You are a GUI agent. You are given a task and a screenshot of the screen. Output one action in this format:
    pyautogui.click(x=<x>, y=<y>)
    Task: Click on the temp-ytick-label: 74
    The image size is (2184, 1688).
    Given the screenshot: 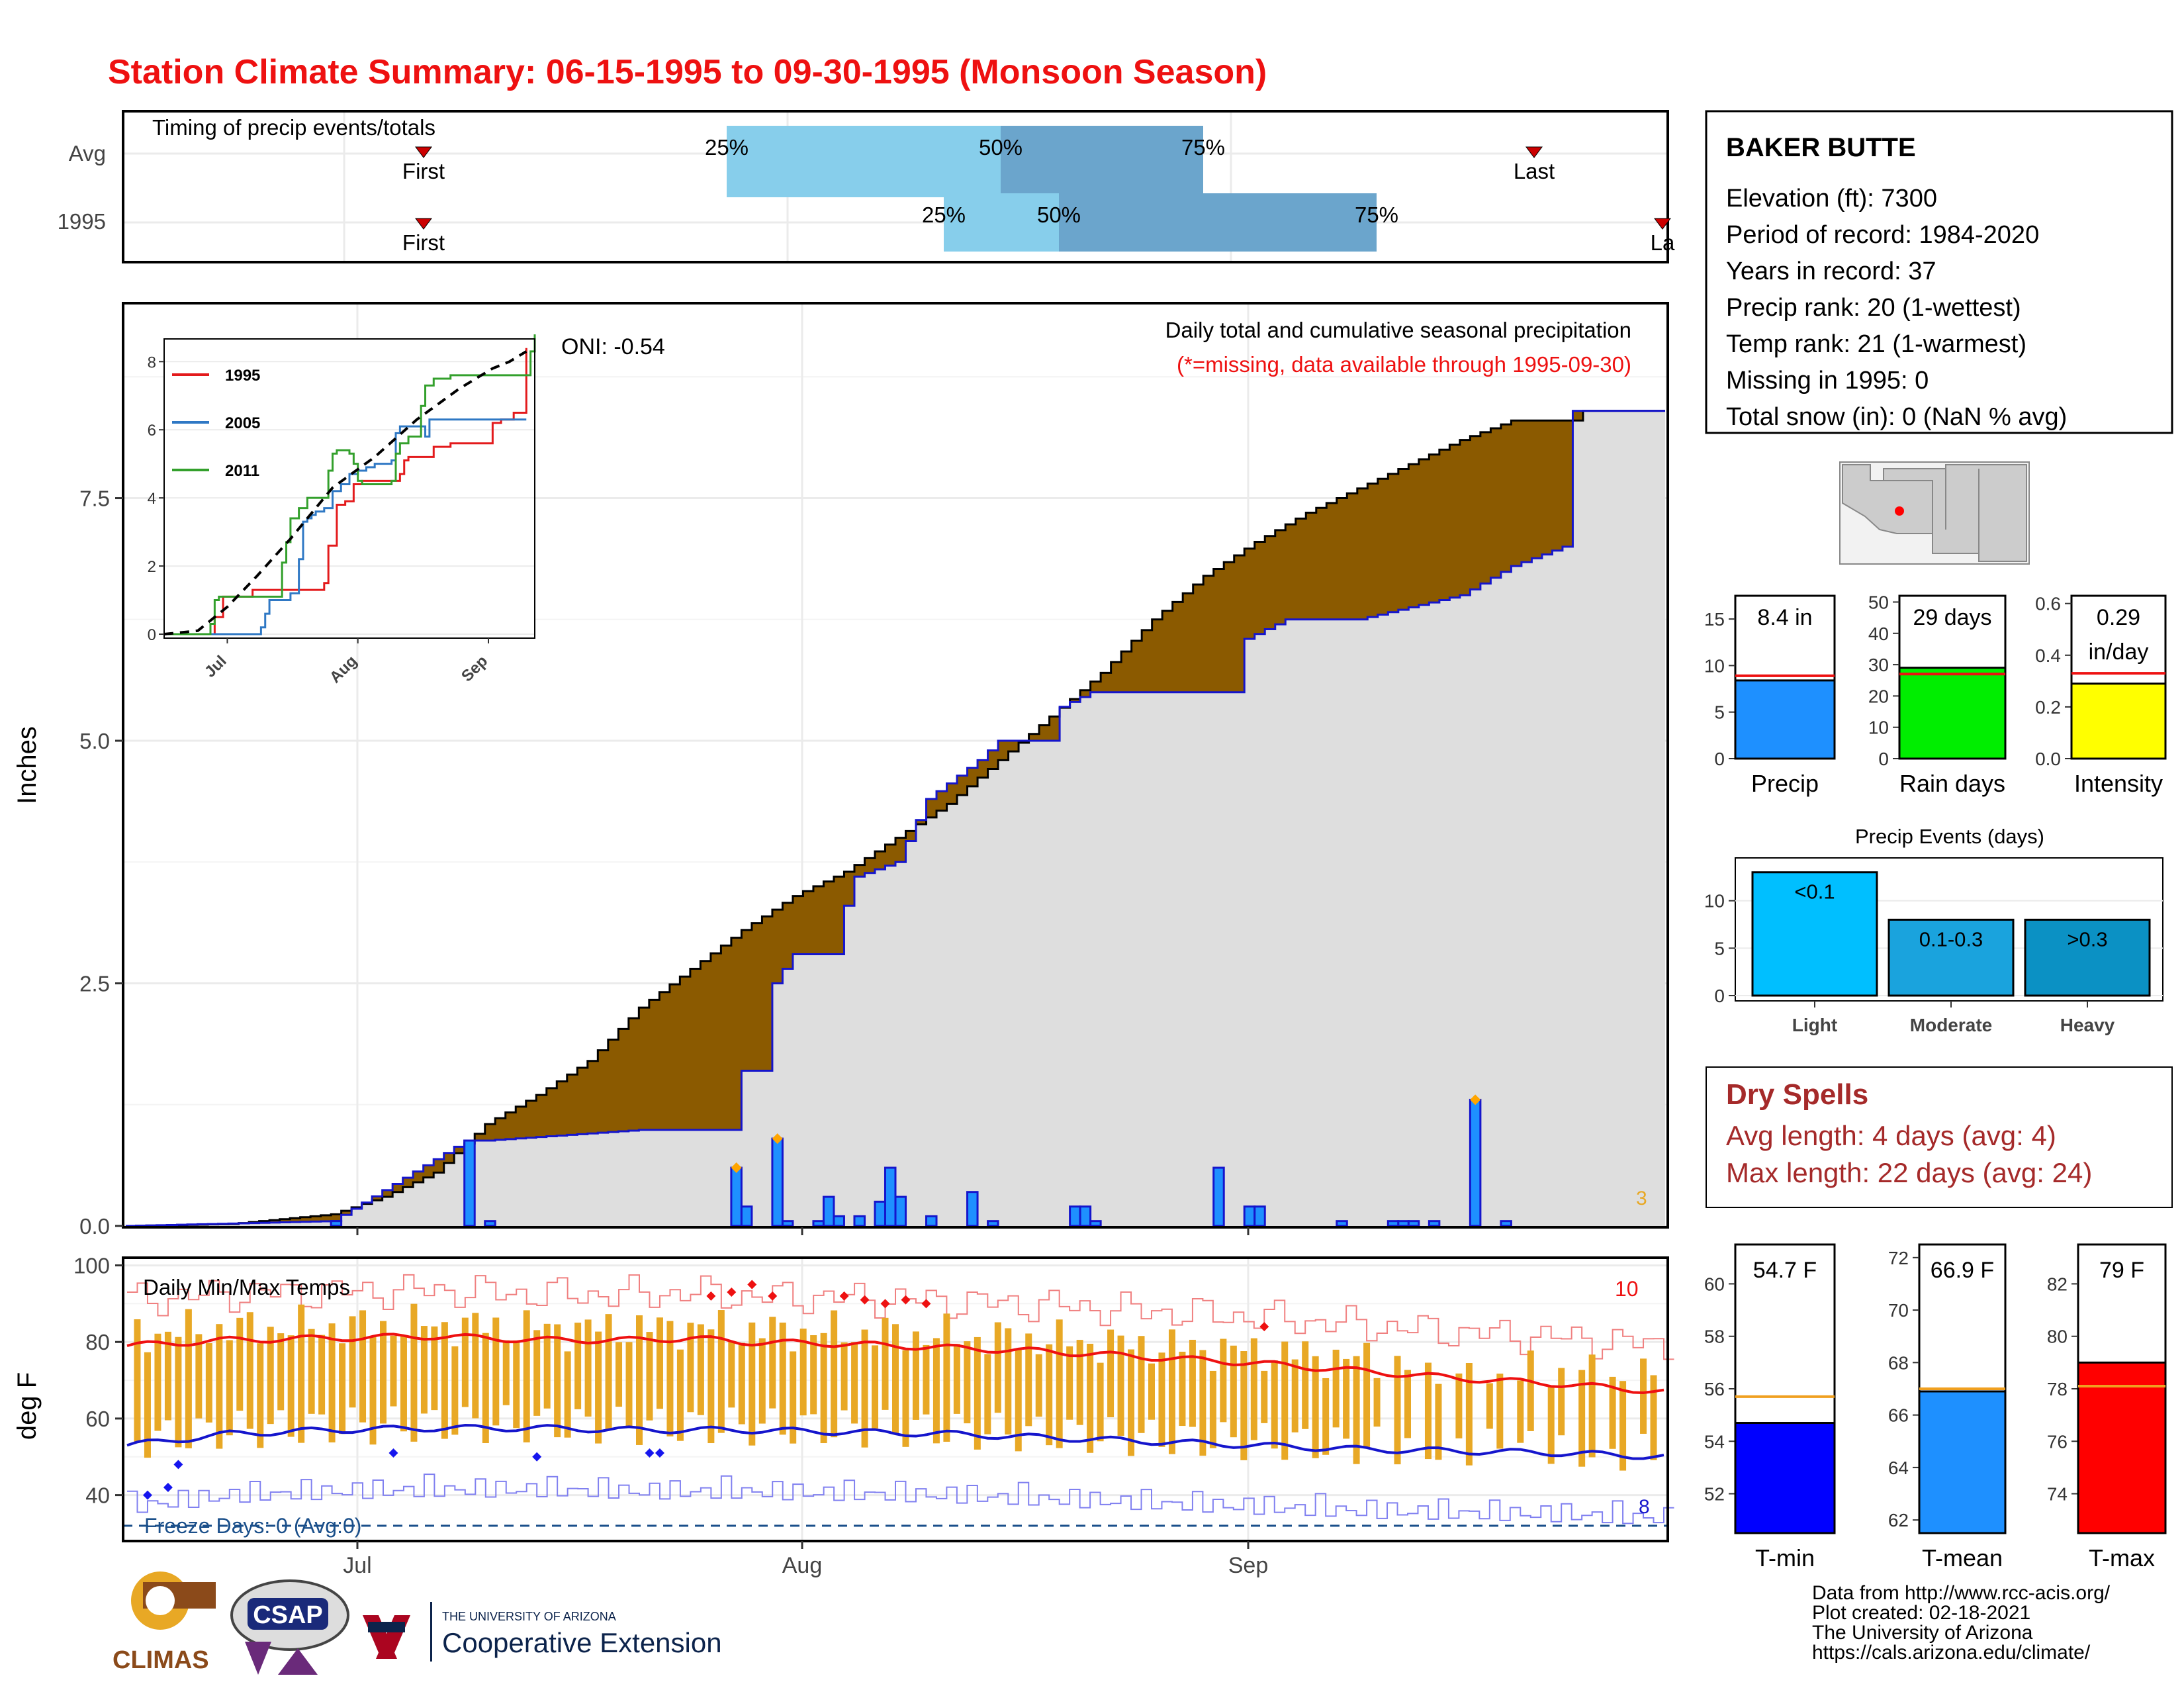 What is the action you would take?
    pyautogui.click(x=2057, y=1495)
    